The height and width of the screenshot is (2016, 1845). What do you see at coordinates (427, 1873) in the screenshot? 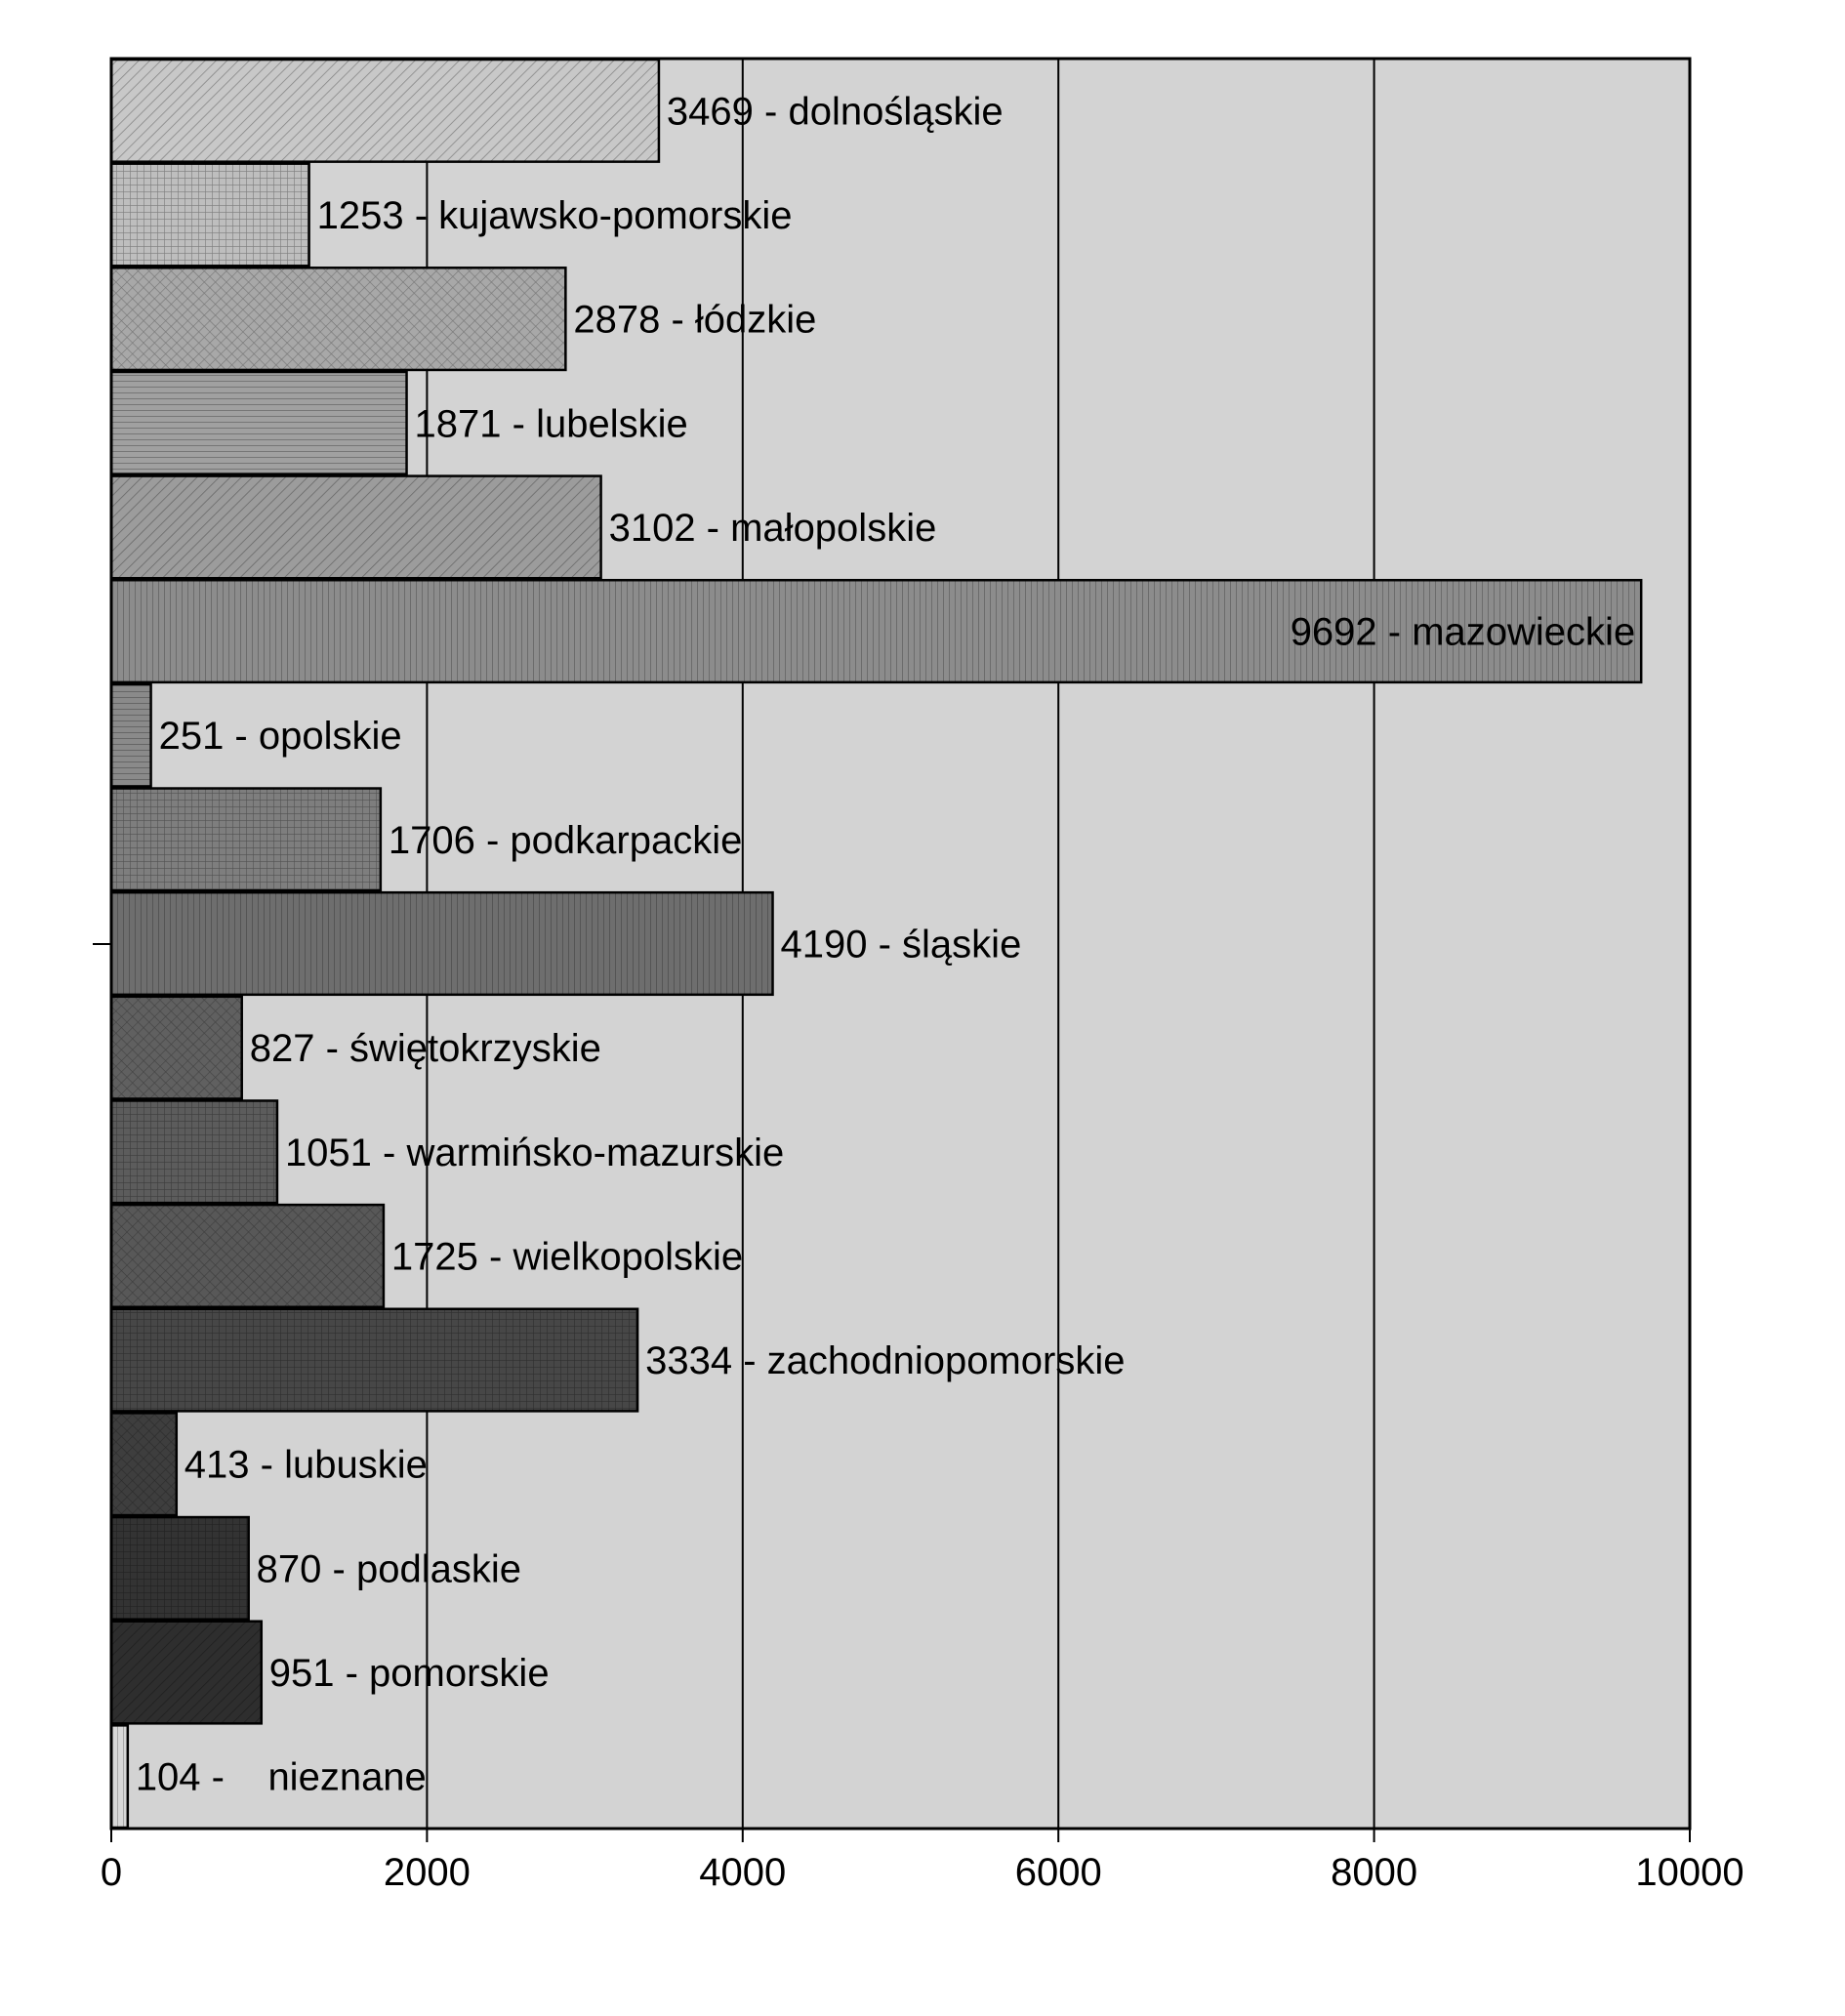
I see `x-tick-label: 2000` at bounding box center [427, 1873].